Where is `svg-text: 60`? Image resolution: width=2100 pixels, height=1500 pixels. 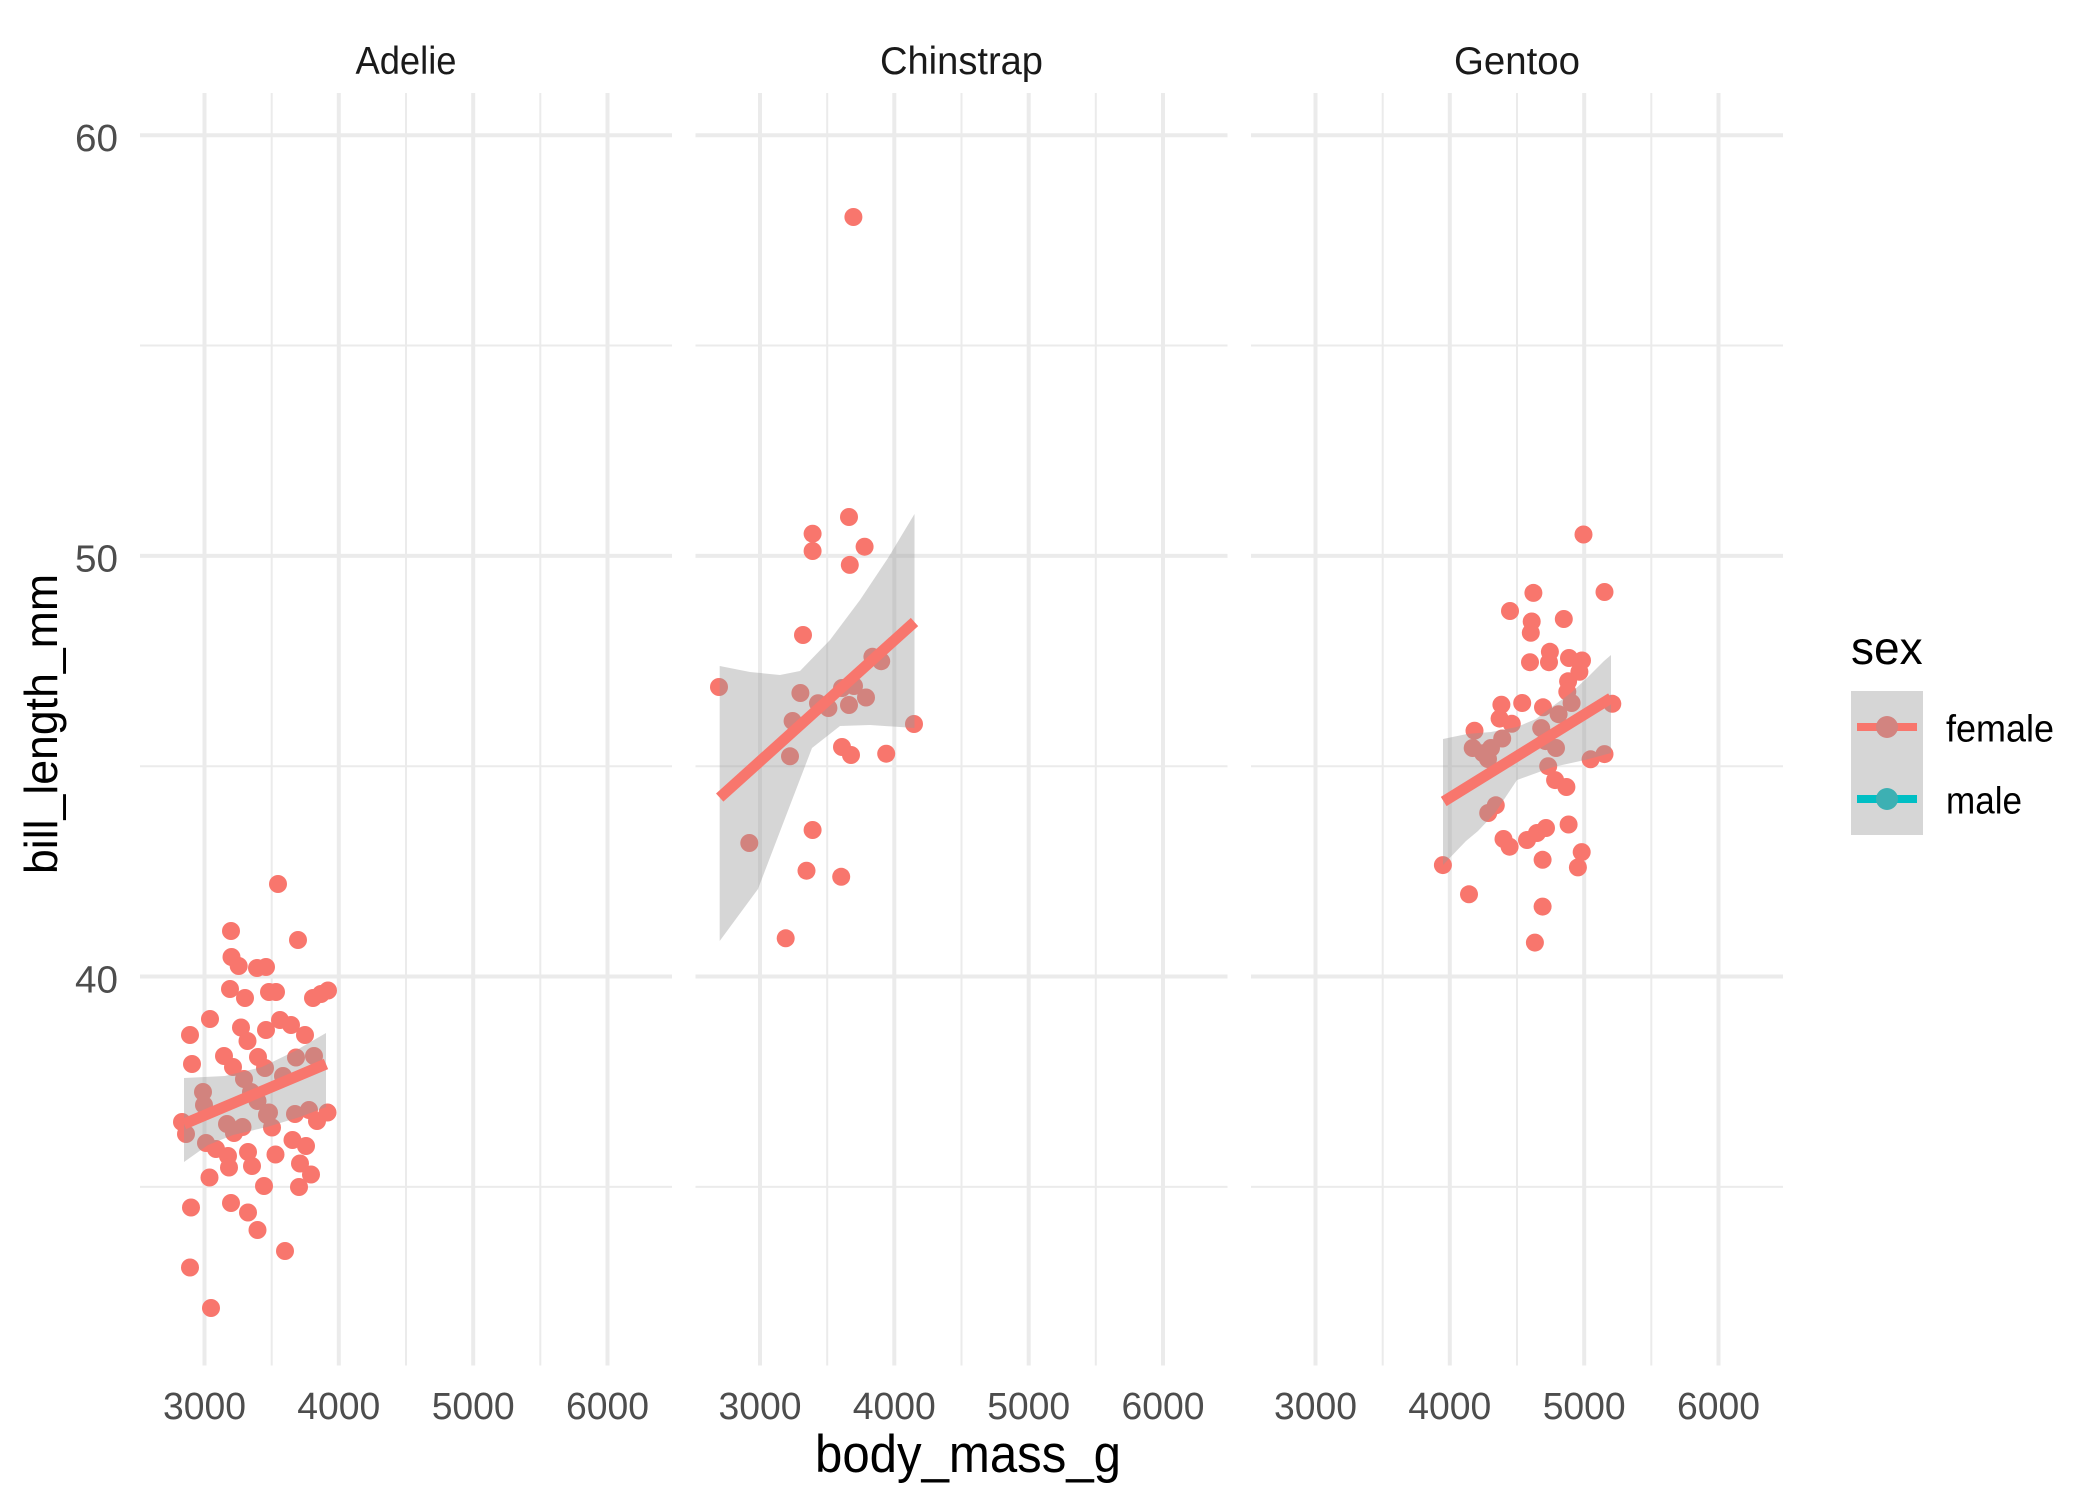
svg-text: 60 is located at coordinates (96, 139).